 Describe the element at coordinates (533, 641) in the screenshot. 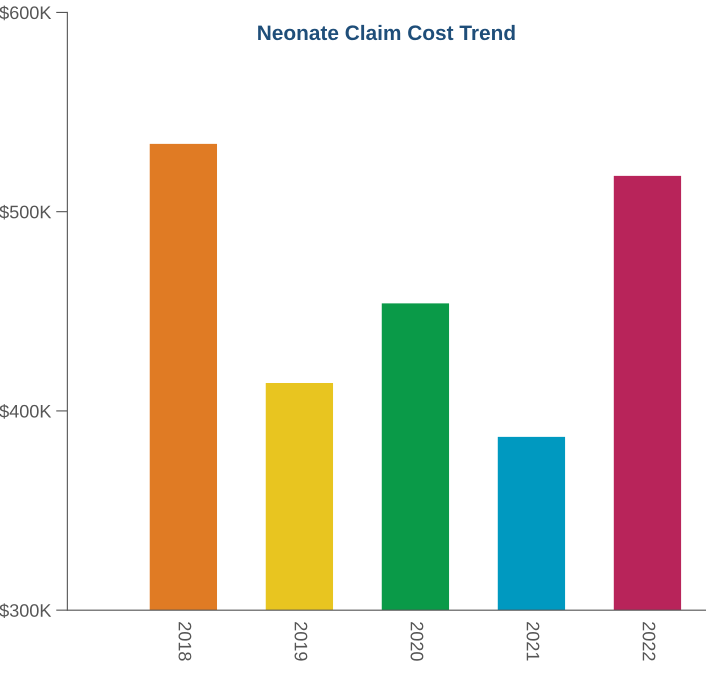

I see `x-tick-label: 2021` at that location.